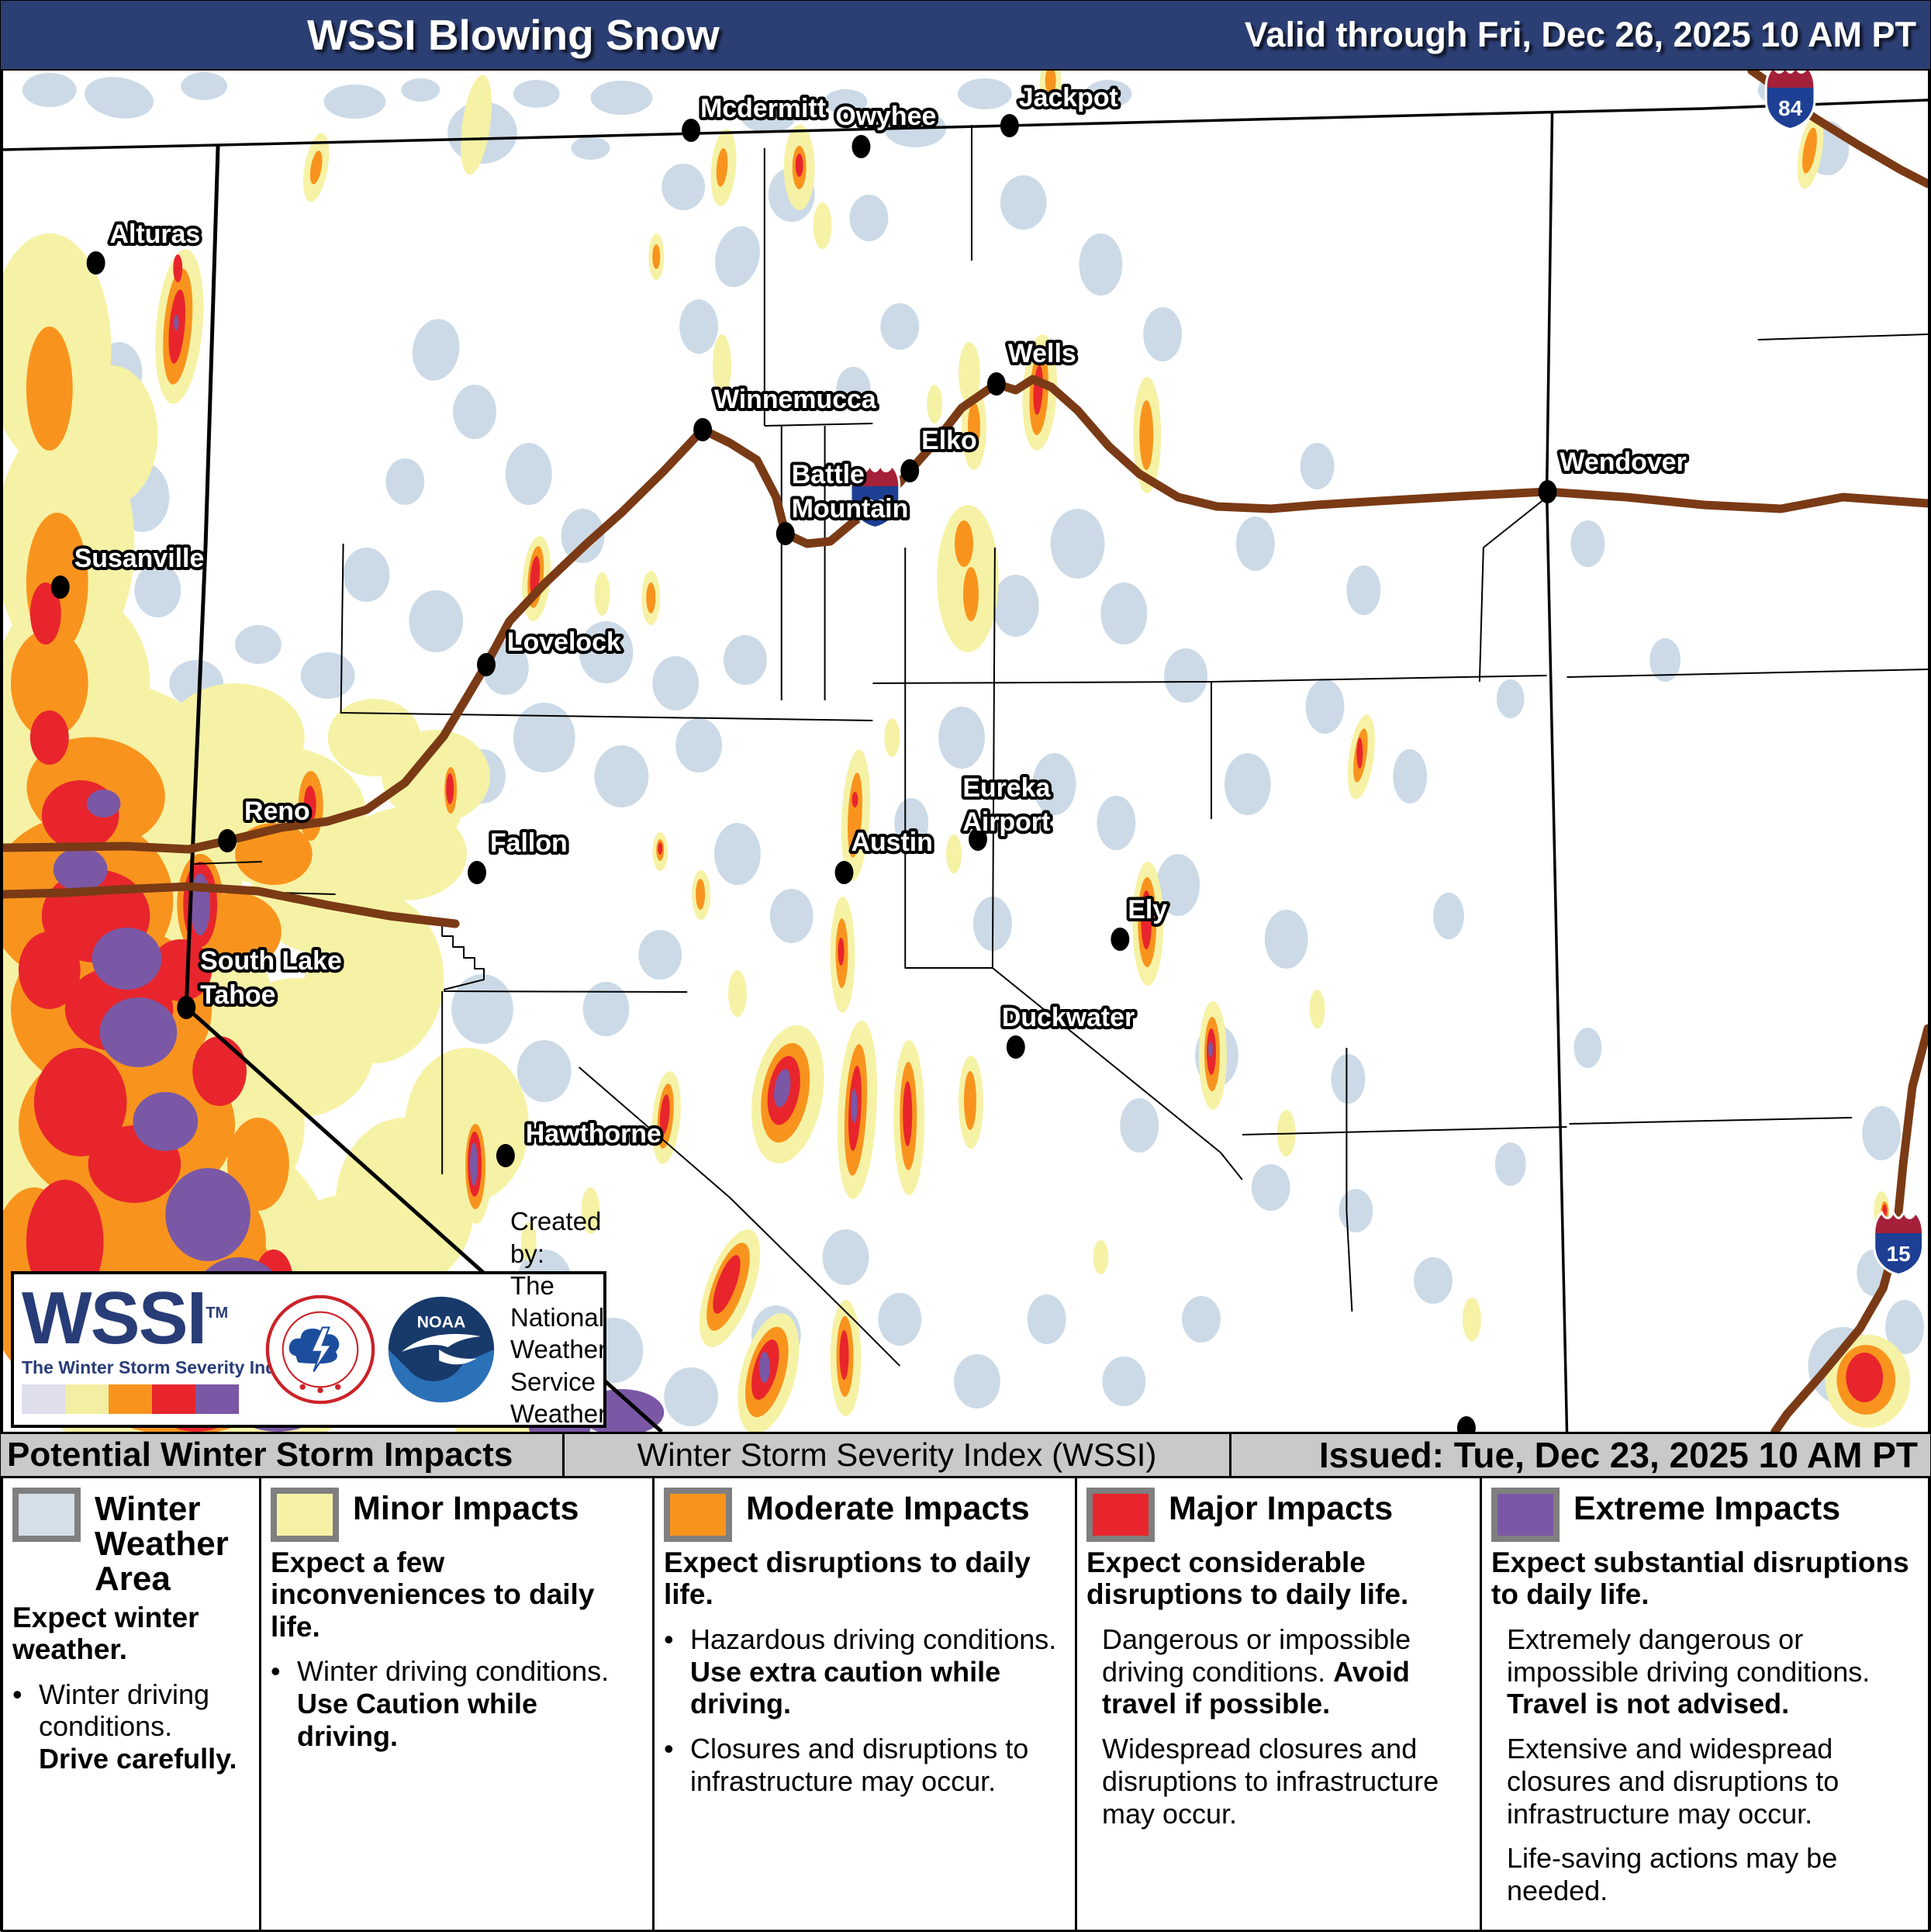 The width and height of the screenshot is (1931, 1932). I want to click on minor-impacts-swatch, so click(305, 1515).